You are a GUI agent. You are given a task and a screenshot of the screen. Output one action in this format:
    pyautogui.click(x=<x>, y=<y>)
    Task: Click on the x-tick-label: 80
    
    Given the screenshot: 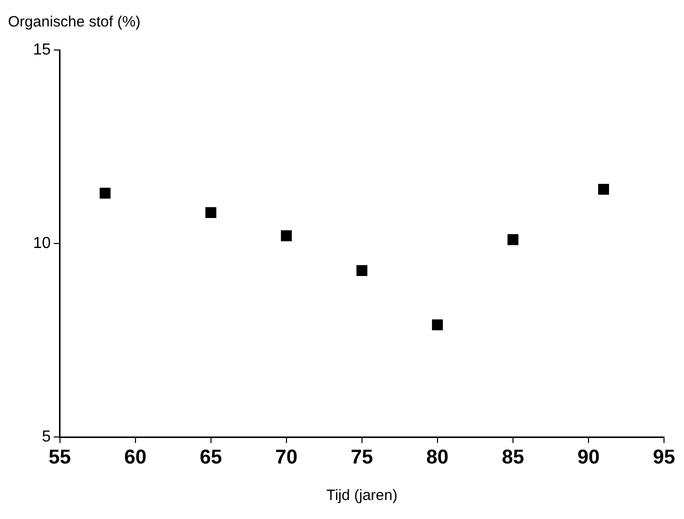 What is the action you would take?
    pyautogui.click(x=437, y=457)
    